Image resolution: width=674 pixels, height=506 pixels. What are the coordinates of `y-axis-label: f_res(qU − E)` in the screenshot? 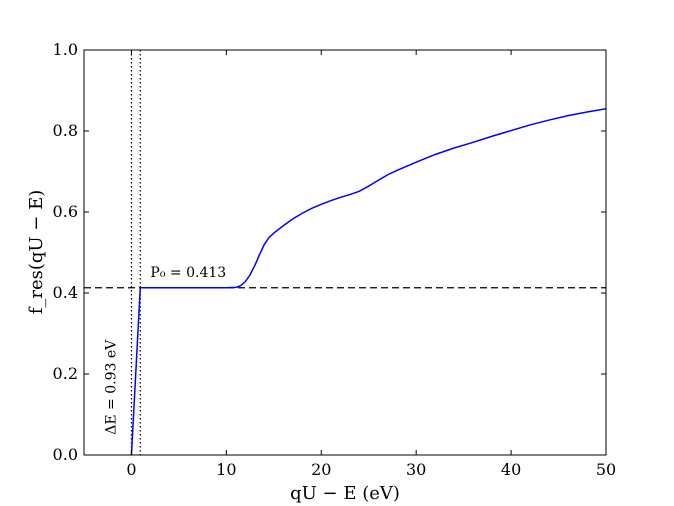 It's located at (36, 252).